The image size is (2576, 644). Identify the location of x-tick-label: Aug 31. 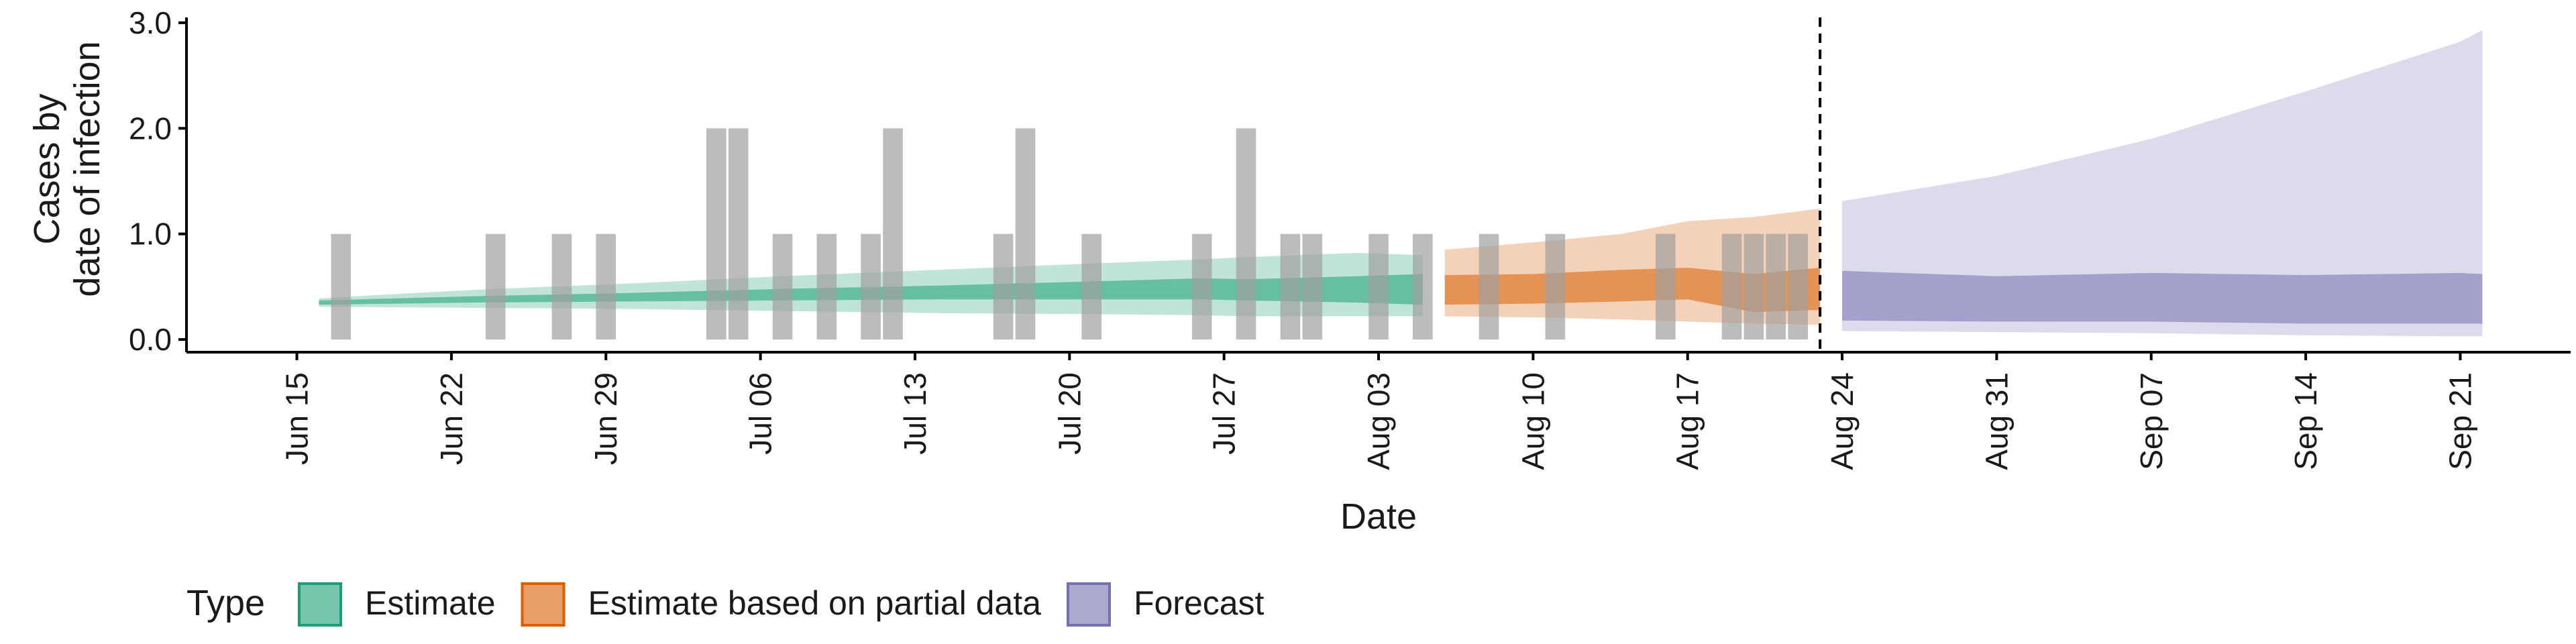
(1996, 421).